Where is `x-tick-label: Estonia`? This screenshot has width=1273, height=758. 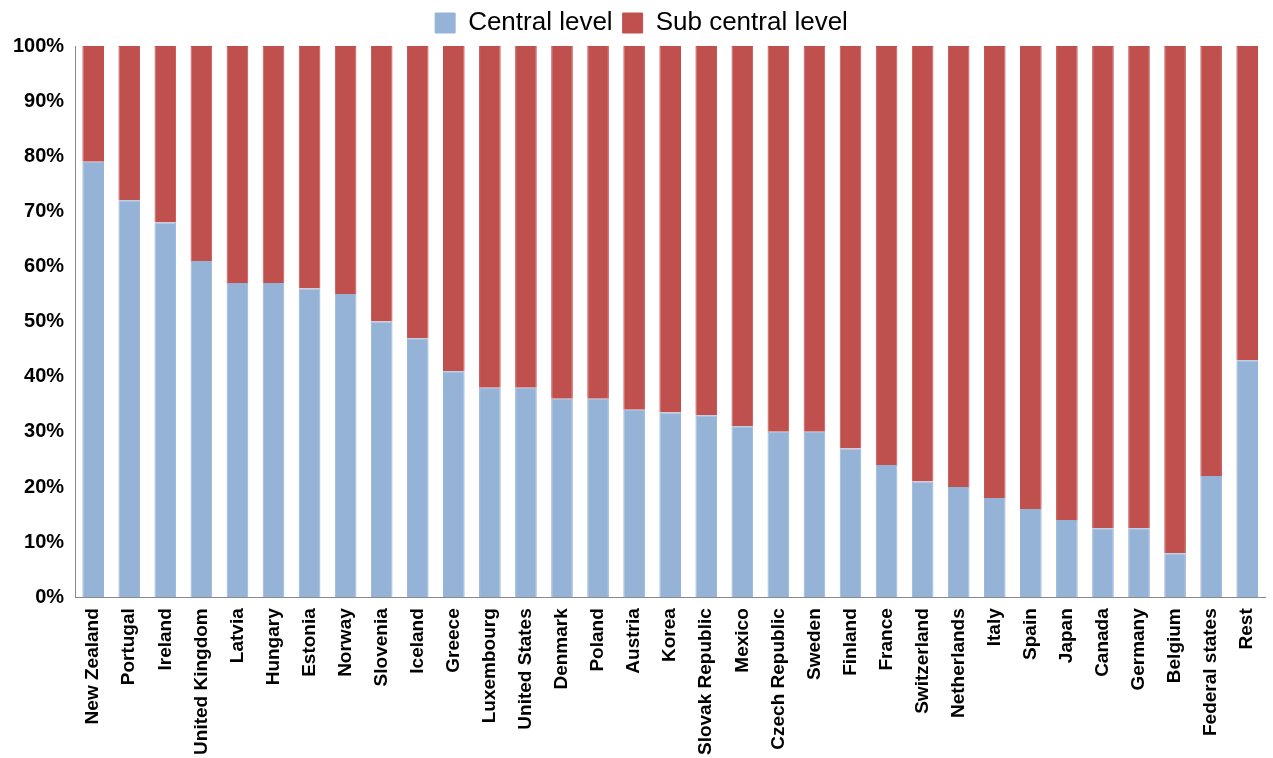 x-tick-label: Estonia is located at coordinates (308, 642).